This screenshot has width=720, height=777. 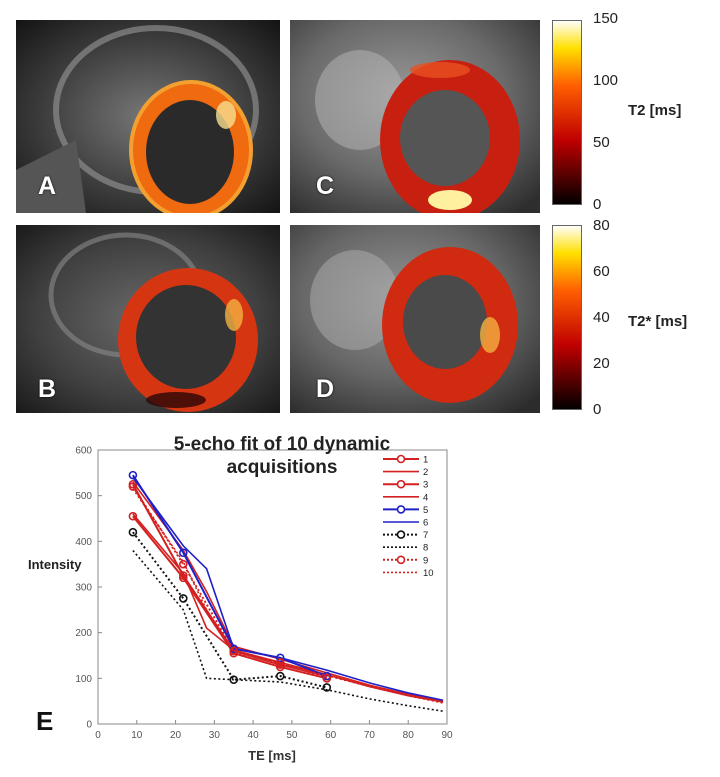 I want to click on y-tick-label: 600, so click(x=83, y=451).